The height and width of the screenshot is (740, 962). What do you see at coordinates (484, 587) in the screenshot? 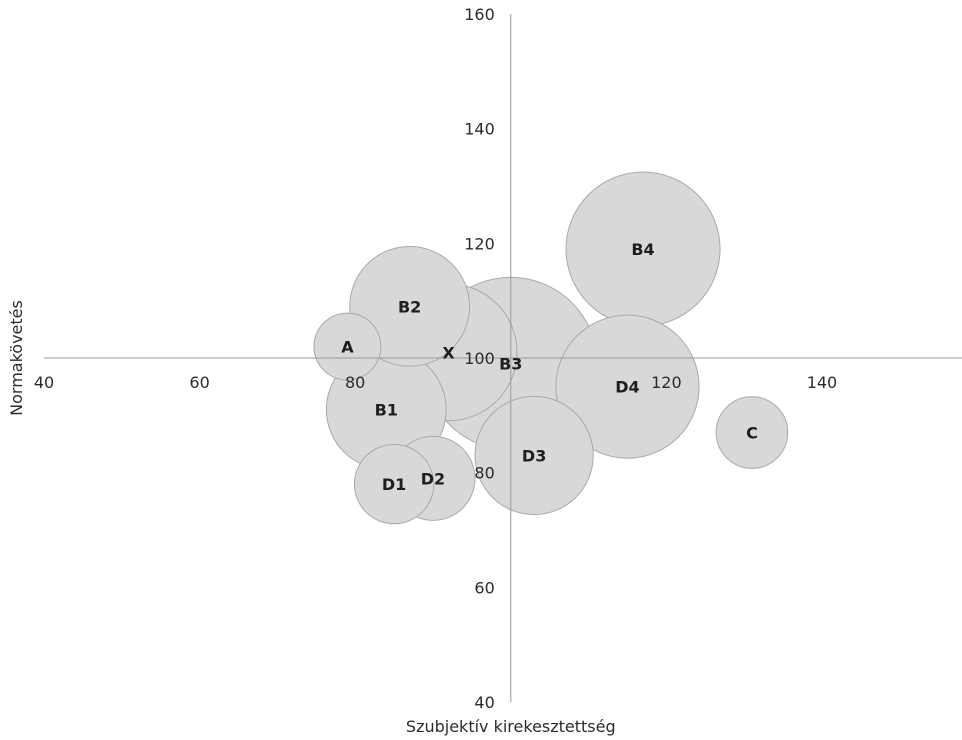
I see `y-tick-label: 60` at bounding box center [484, 587].